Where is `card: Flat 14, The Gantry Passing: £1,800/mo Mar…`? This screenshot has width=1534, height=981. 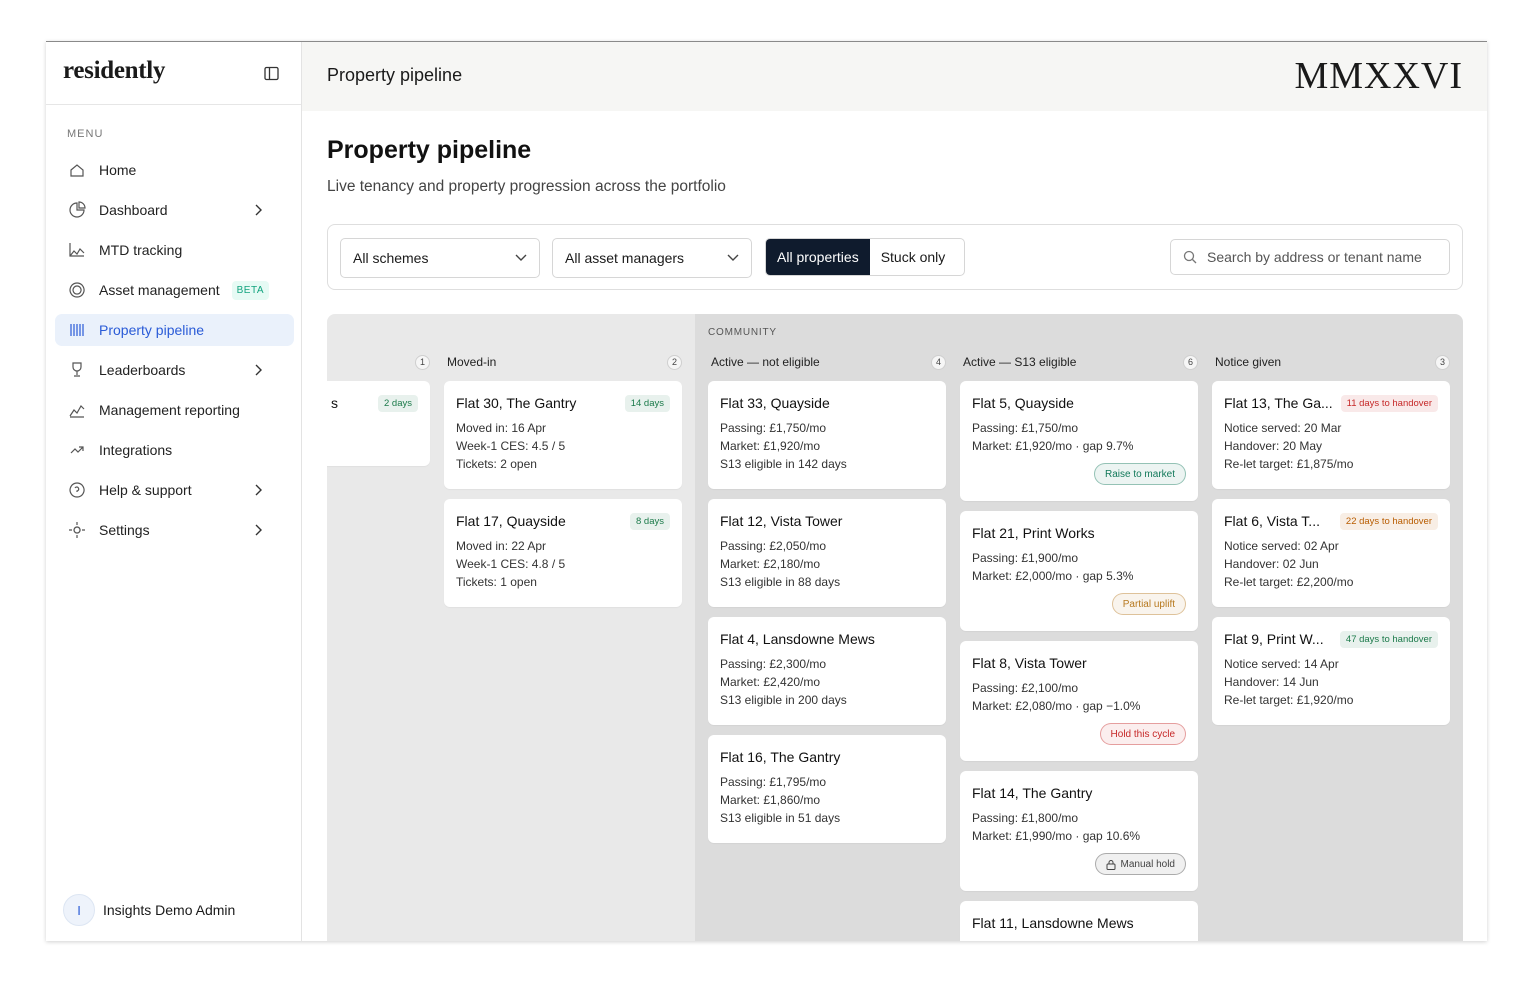
card: Flat 14, The Gantry Passing: £1,800/mo Mar… is located at coordinates (1079, 831).